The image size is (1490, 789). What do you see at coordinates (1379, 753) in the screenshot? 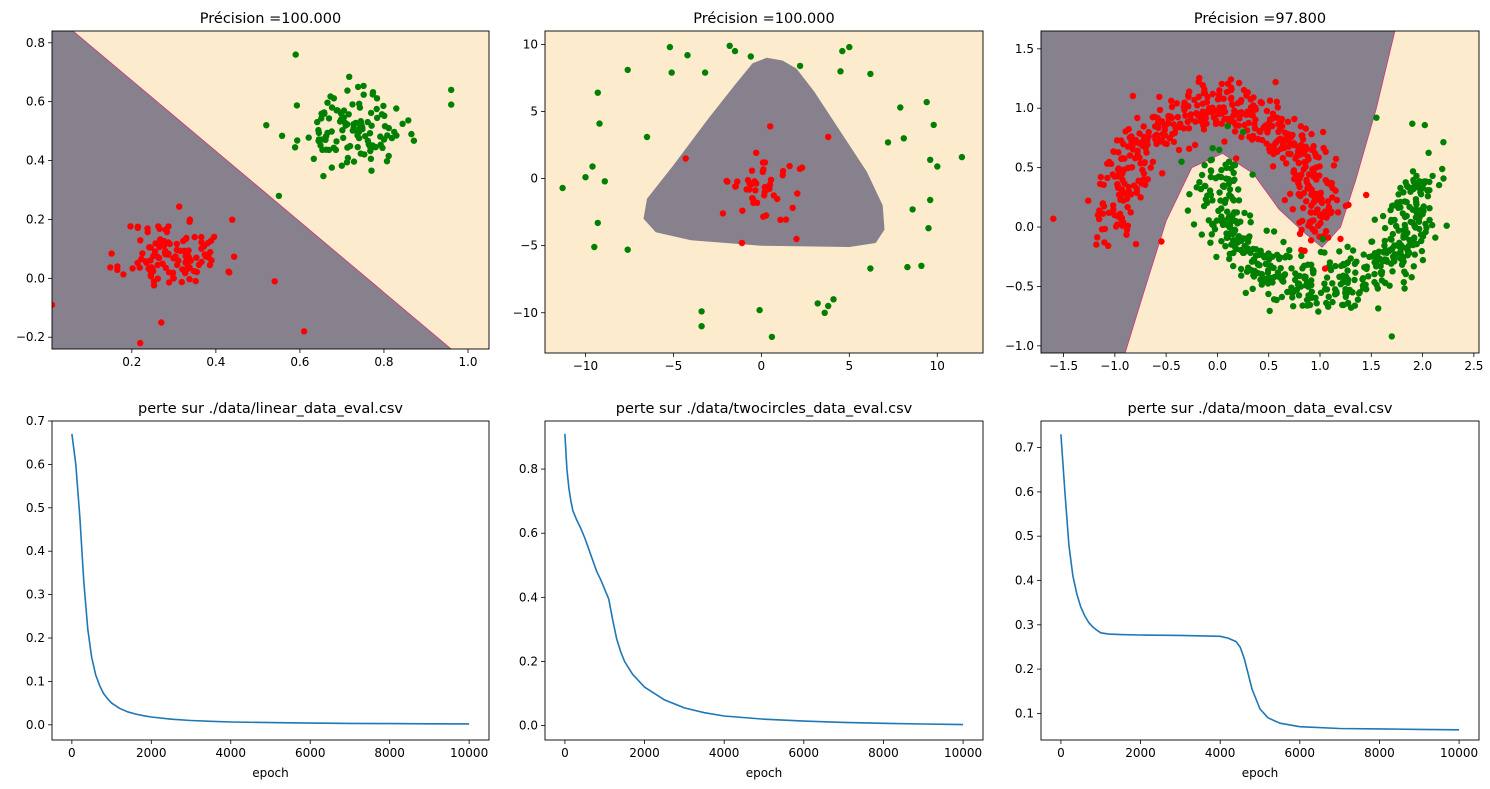
I see `x-tick-label: 8000` at bounding box center [1379, 753].